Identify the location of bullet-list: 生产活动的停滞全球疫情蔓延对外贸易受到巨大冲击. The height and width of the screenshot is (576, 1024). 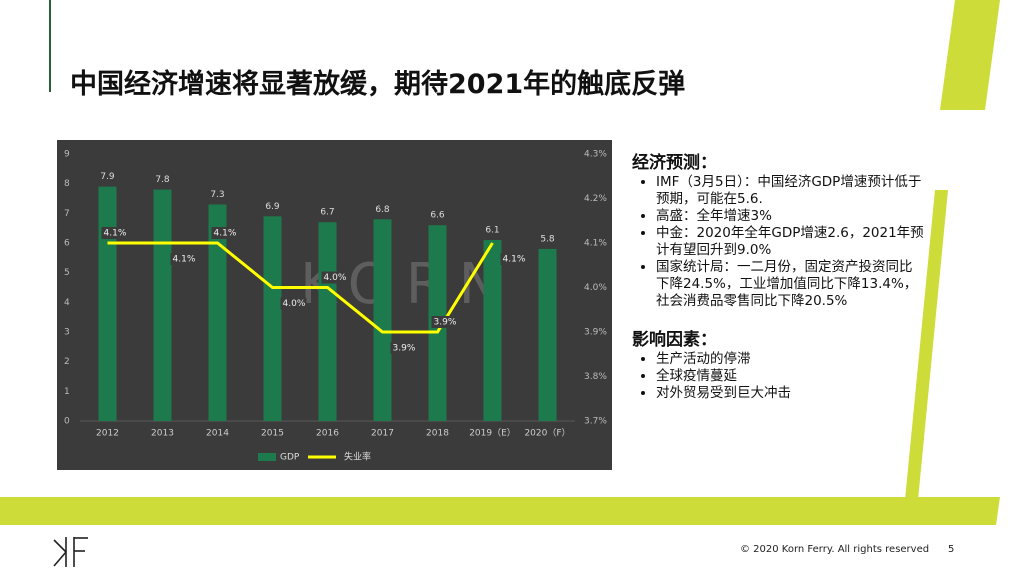
(778, 376).